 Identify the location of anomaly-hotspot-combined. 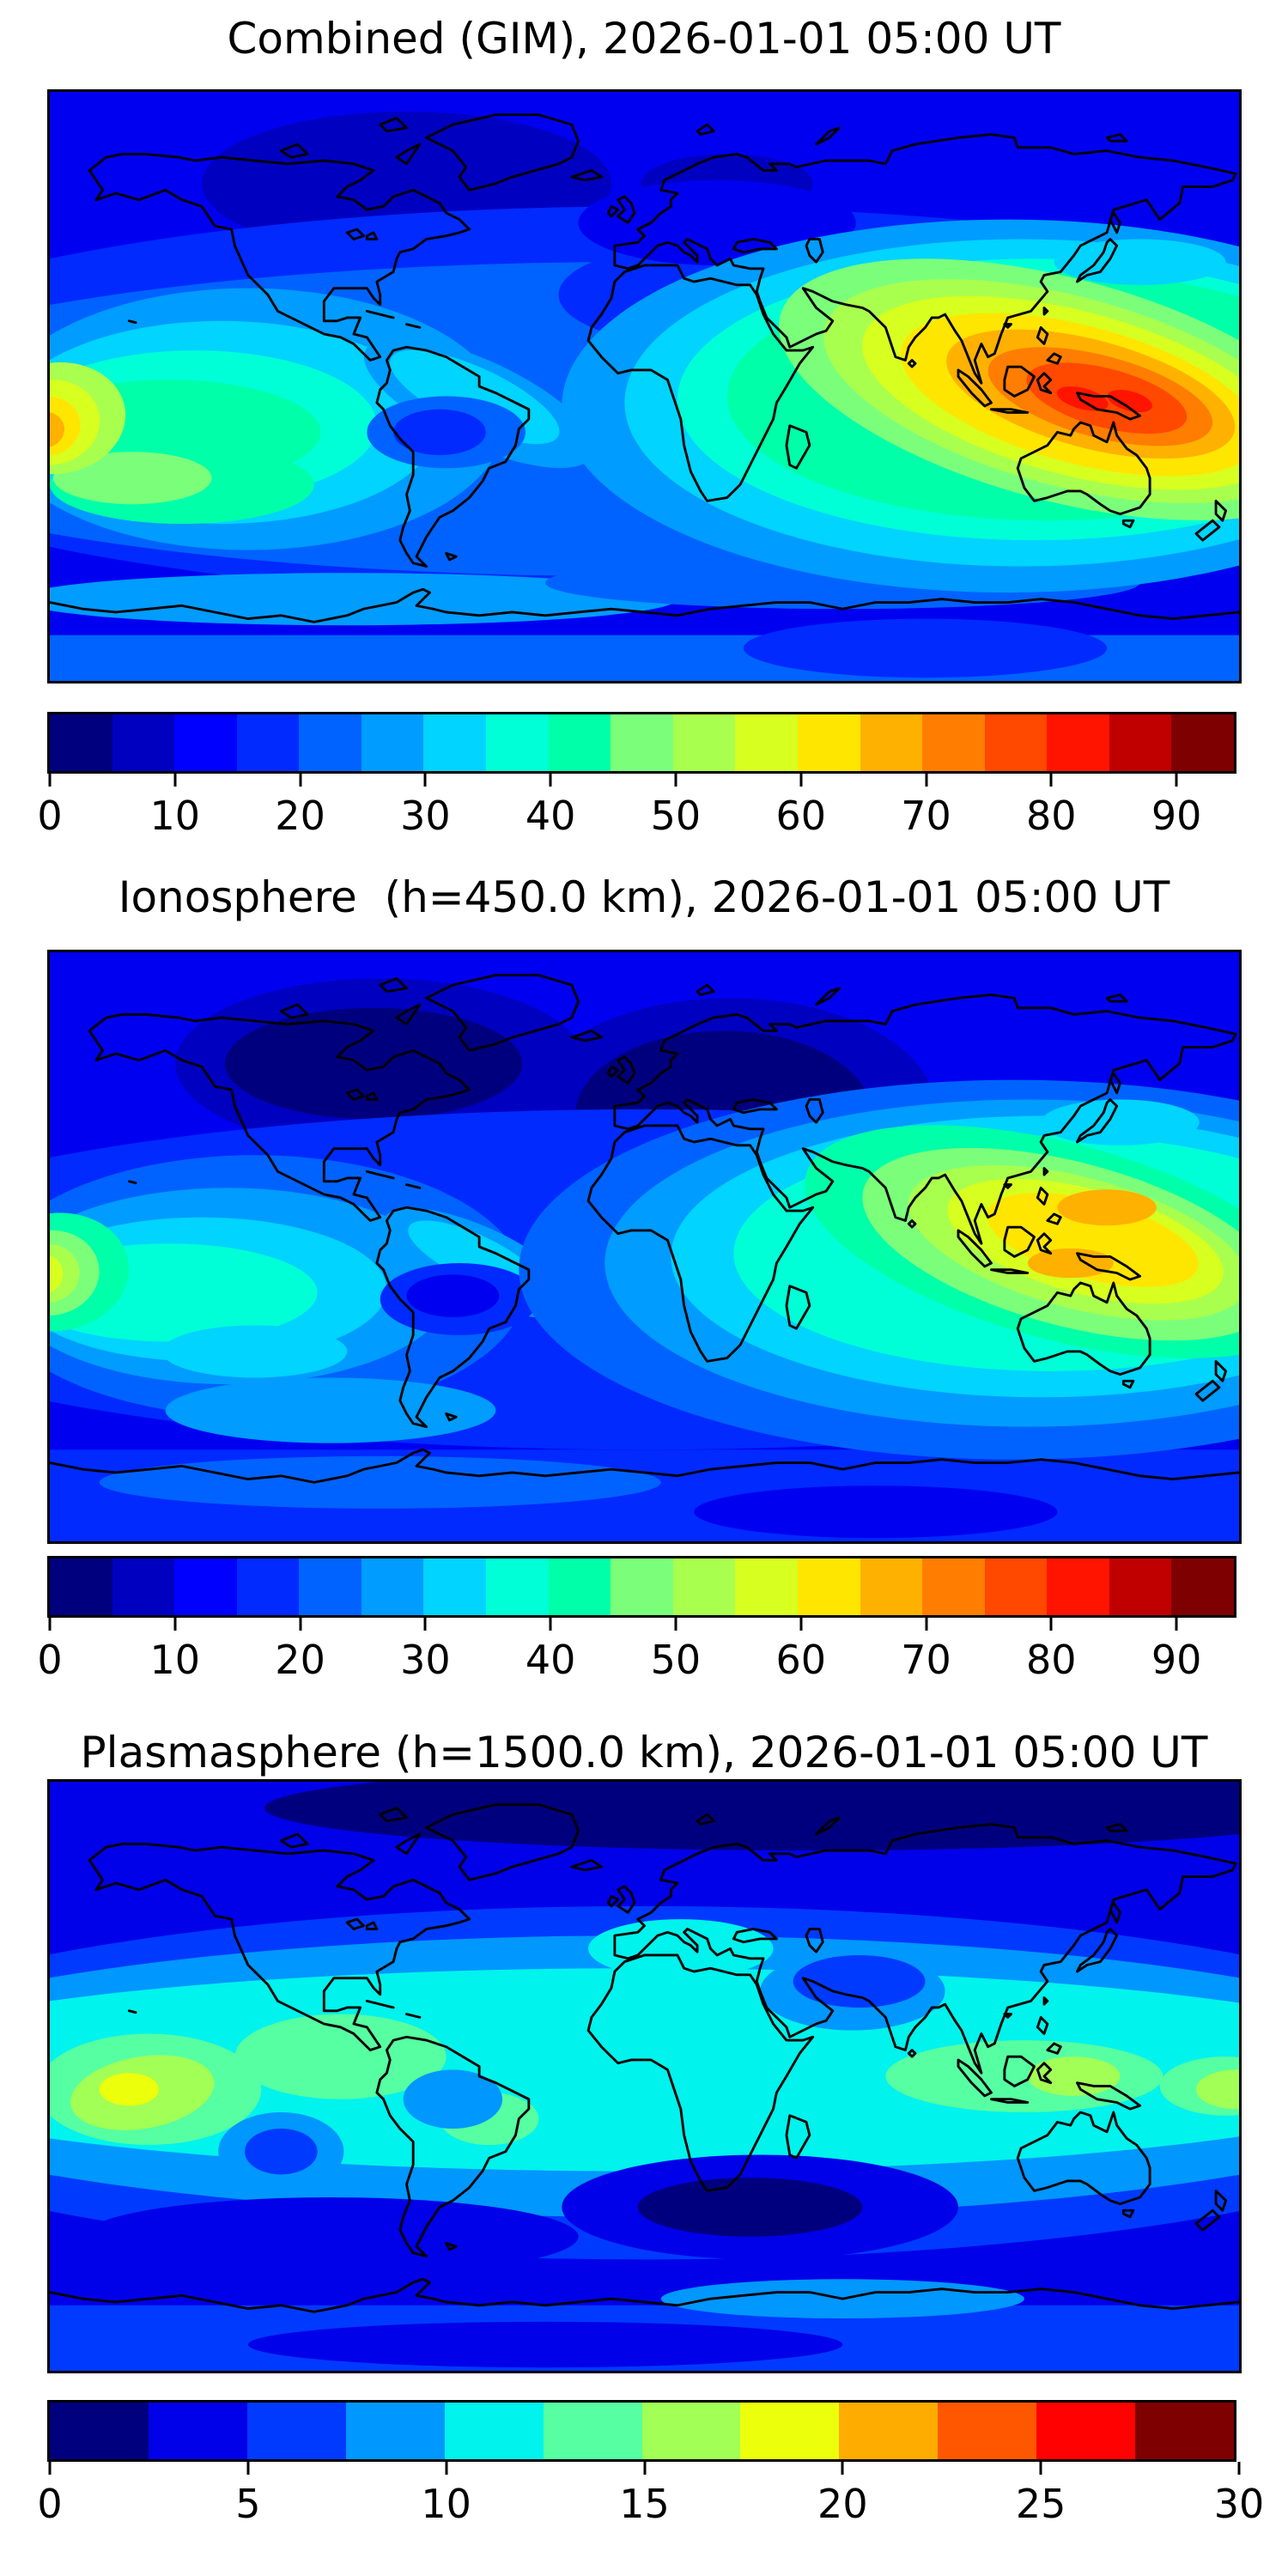
(1009, 389).